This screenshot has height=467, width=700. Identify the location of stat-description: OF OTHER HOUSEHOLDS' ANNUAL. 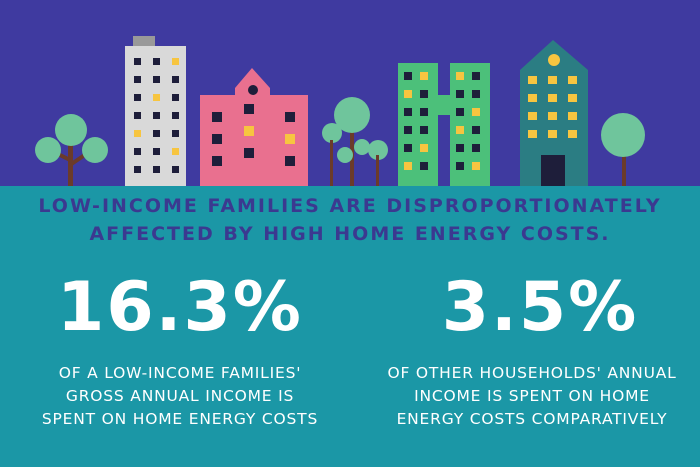
(531, 373).